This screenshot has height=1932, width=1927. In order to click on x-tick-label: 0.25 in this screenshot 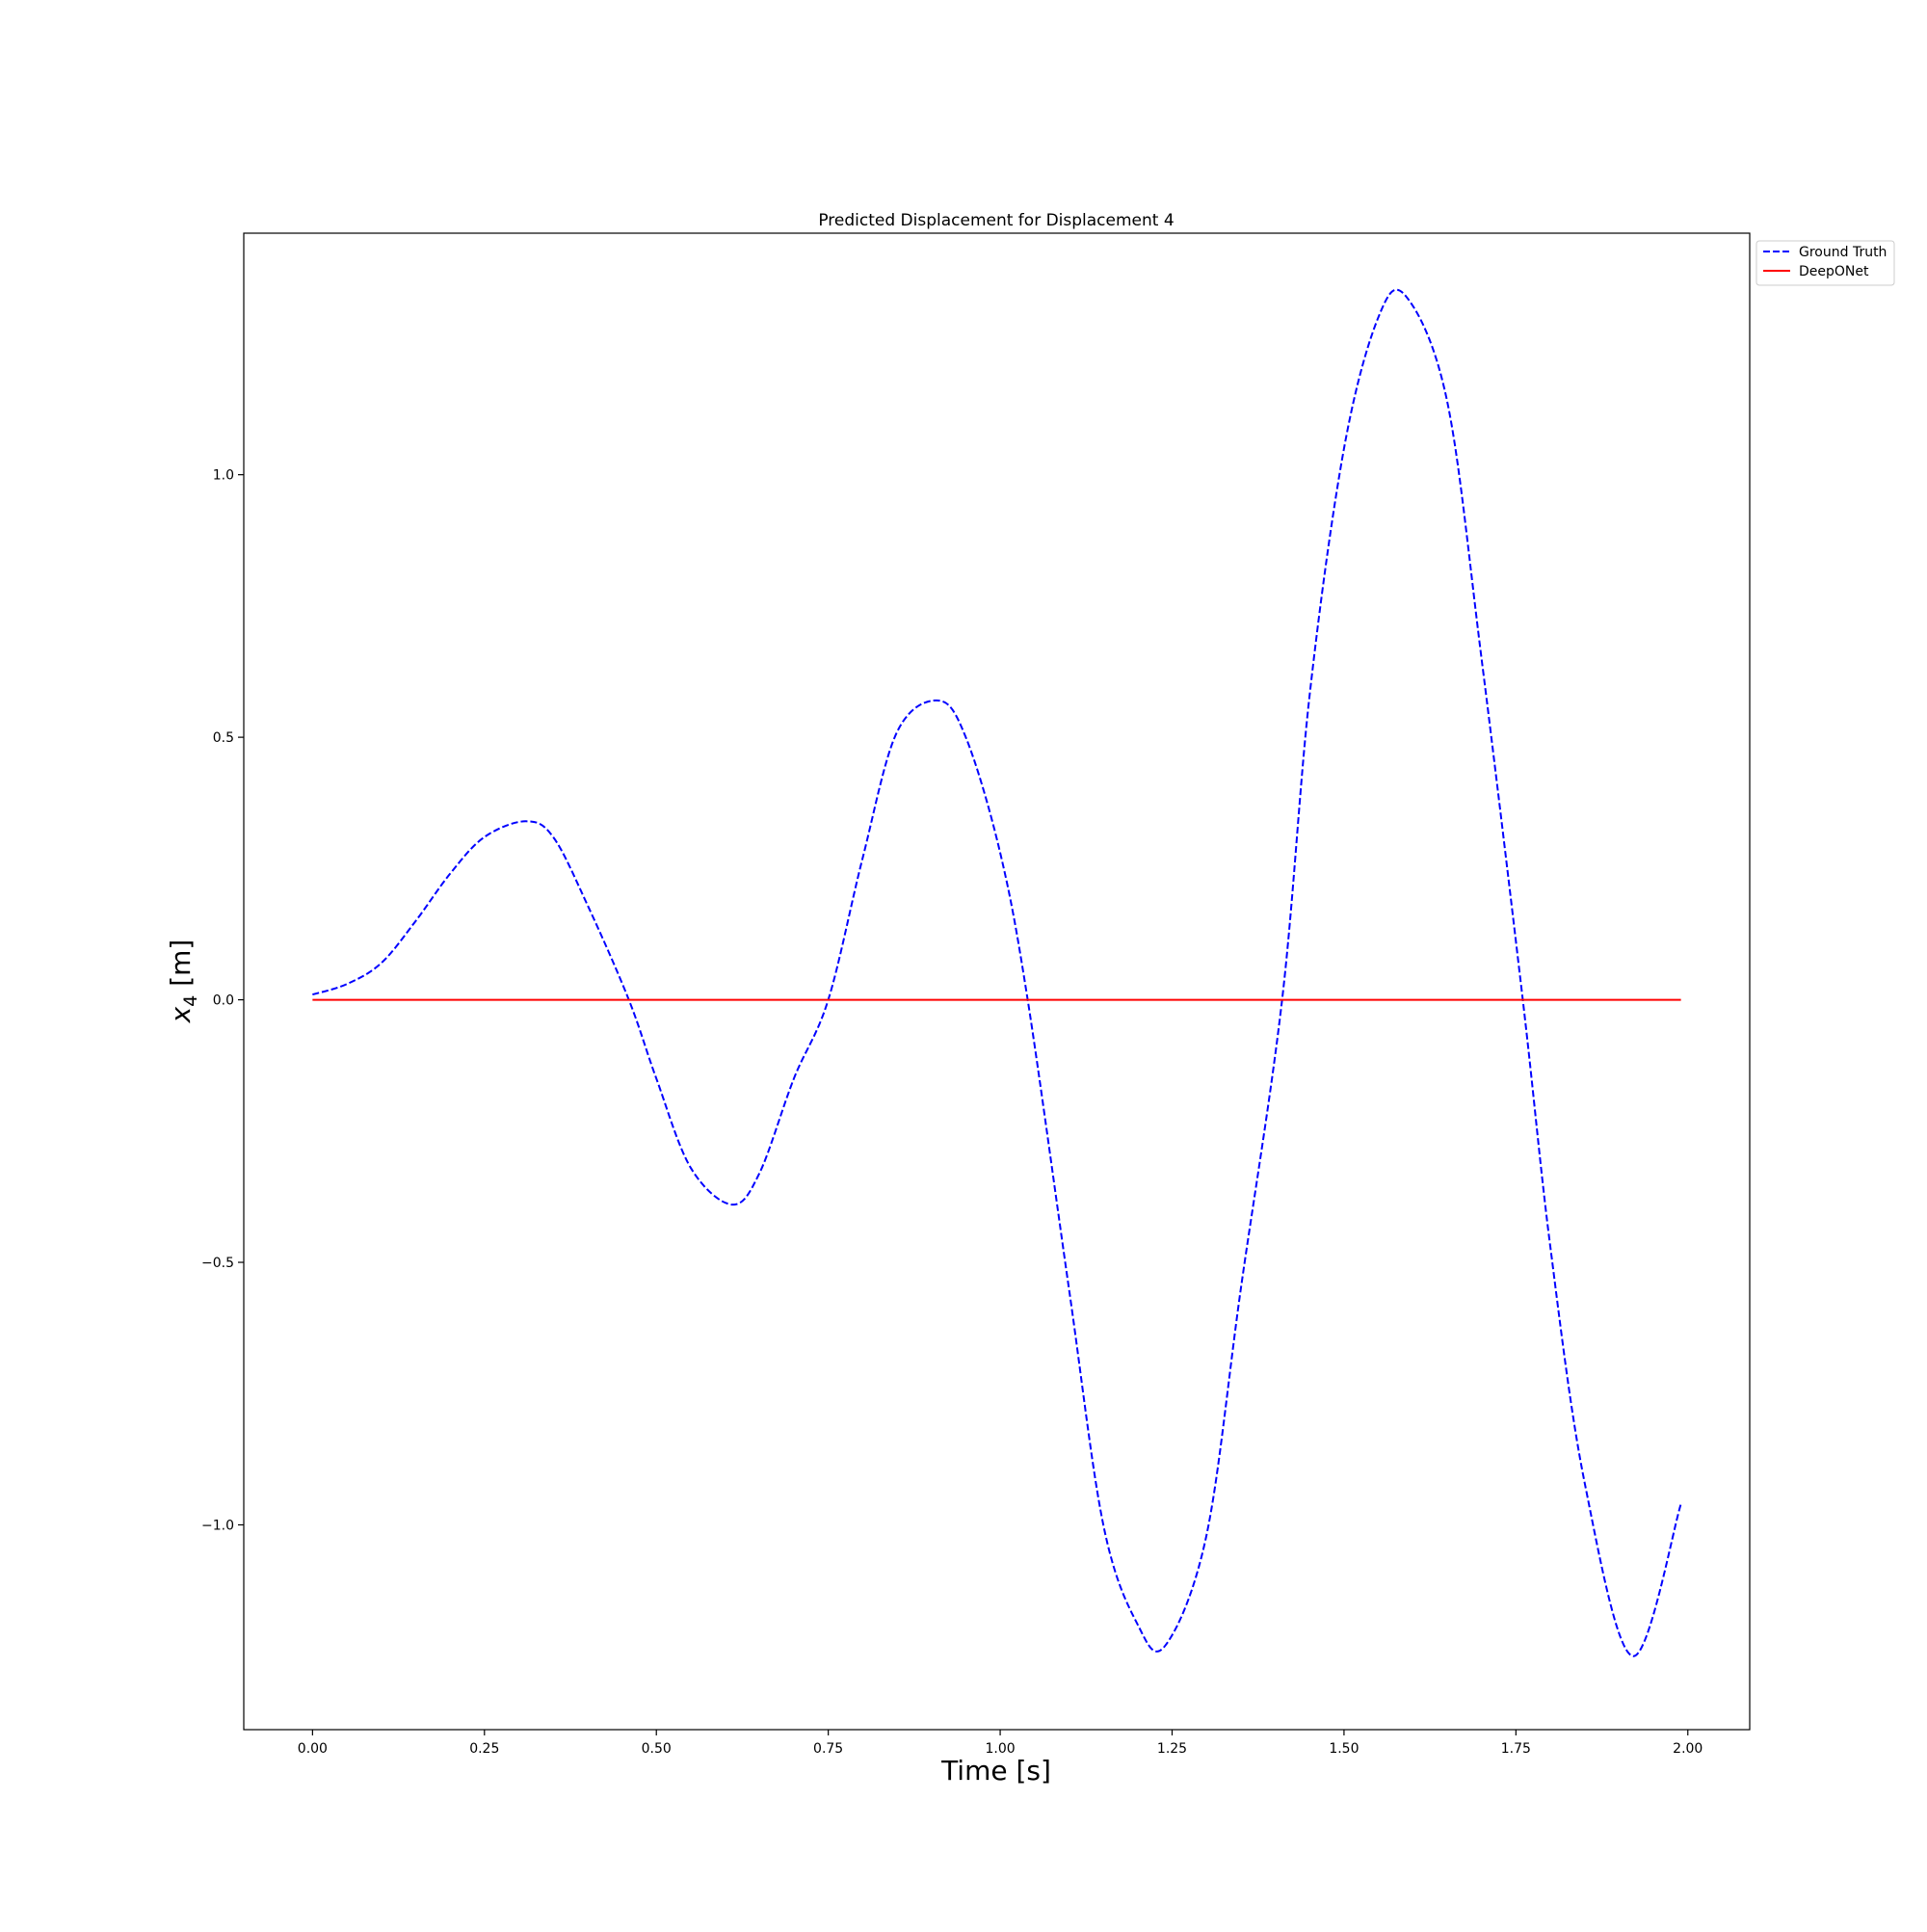, I will do `click(484, 1749)`.